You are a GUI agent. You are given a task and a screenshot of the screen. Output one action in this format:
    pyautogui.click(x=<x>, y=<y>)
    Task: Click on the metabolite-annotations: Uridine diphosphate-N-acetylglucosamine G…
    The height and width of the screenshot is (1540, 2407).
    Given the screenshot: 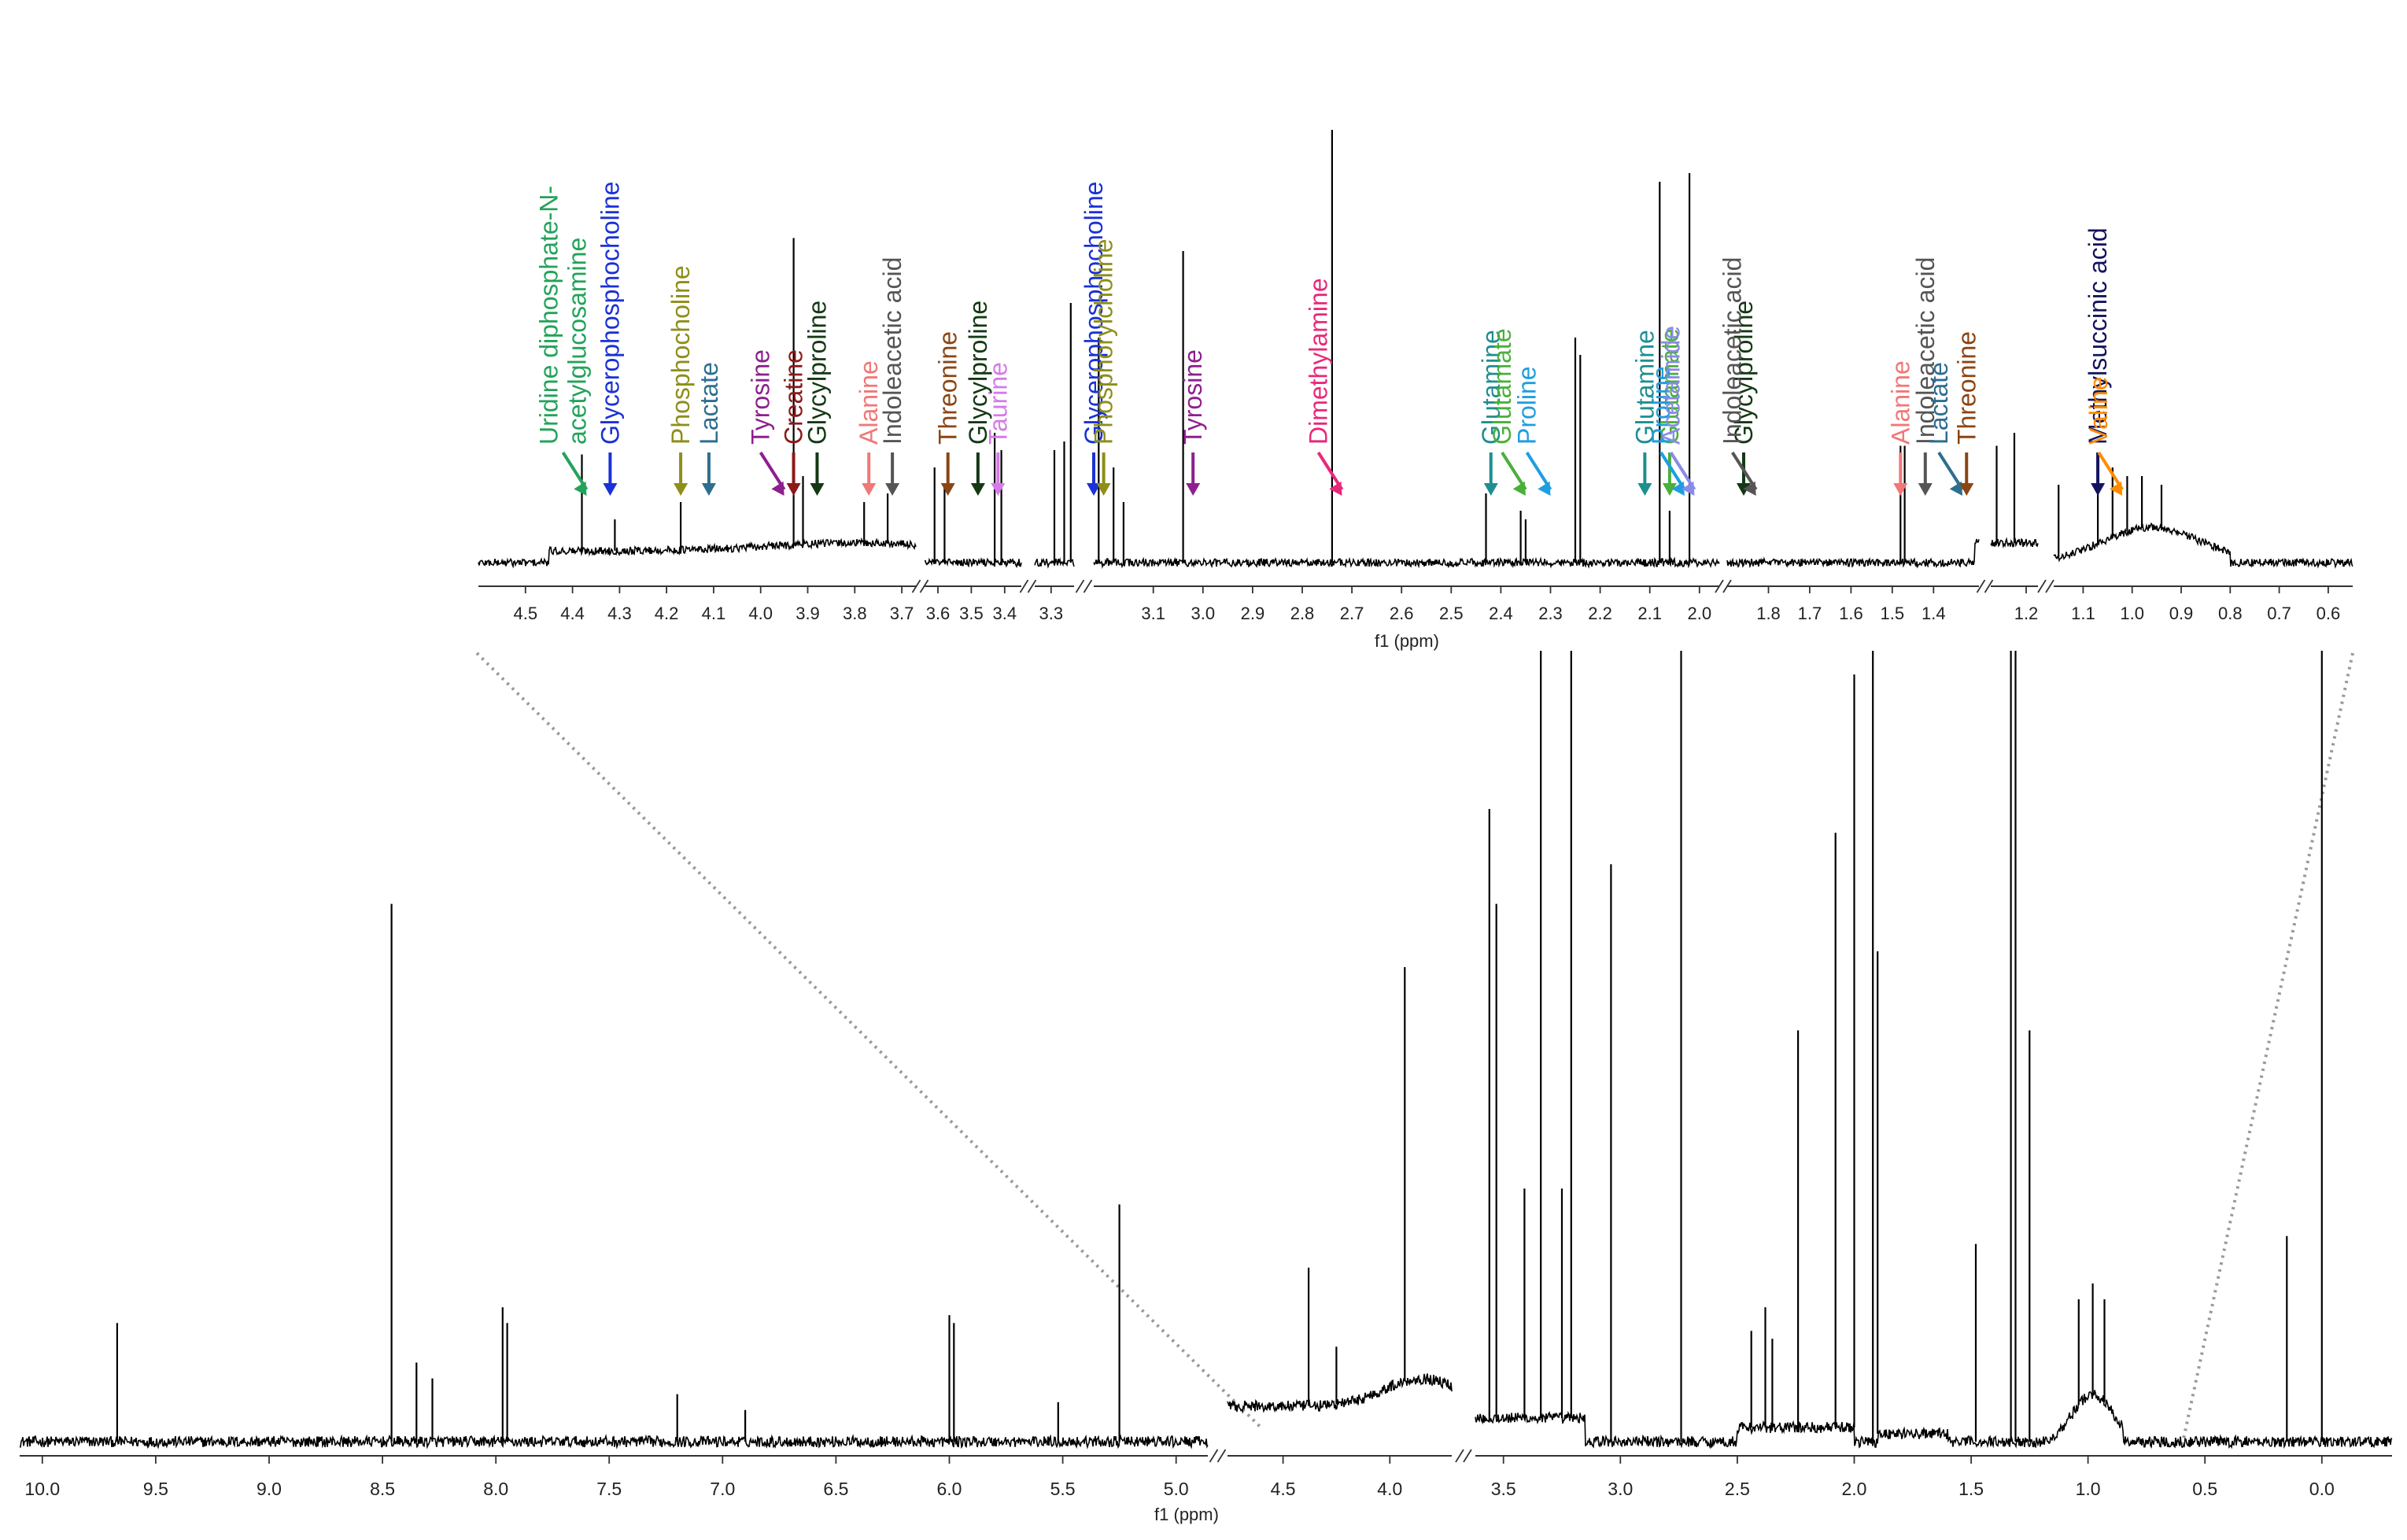 What is the action you would take?
    pyautogui.click(x=1330, y=339)
    